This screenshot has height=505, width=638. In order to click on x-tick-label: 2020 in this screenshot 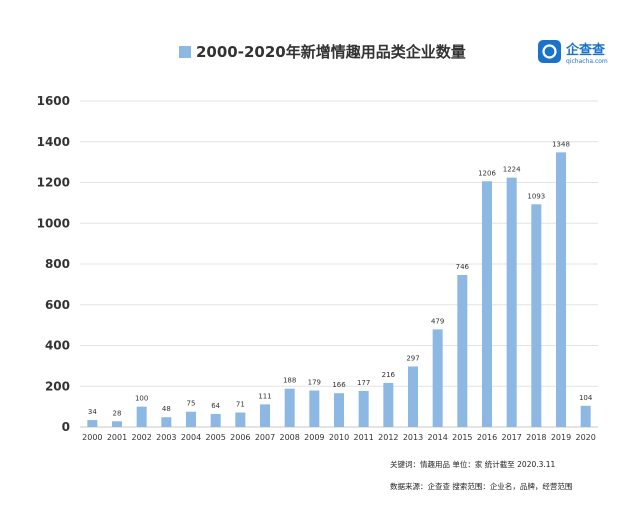, I will do `click(585, 437)`.